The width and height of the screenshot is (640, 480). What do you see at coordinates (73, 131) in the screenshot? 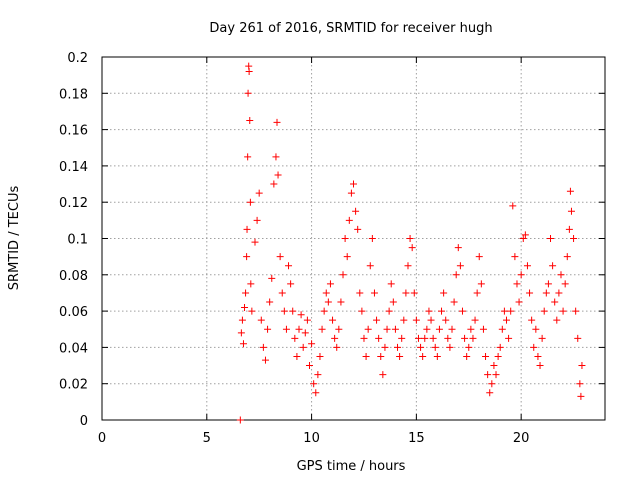
I see `y-tick-label: 0.16` at bounding box center [73, 131].